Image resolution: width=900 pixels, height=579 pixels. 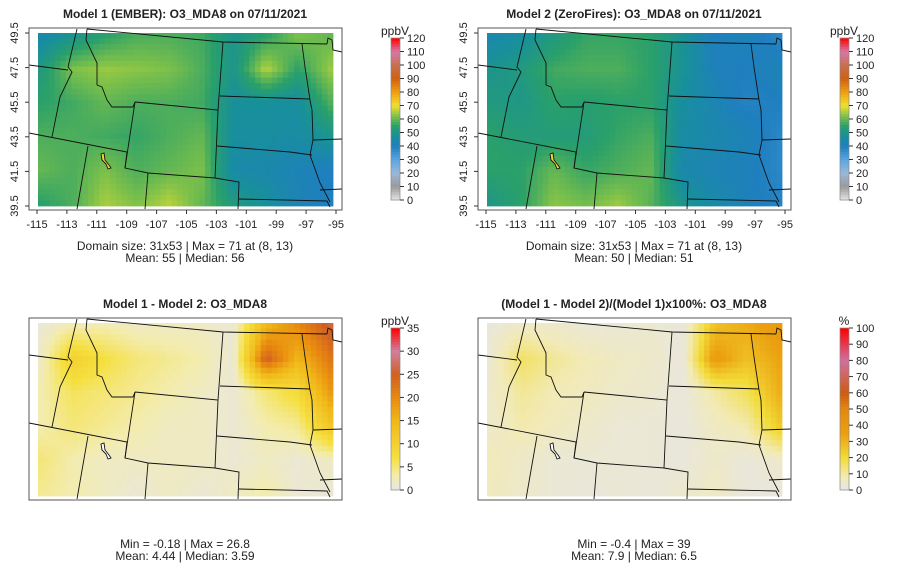 I want to click on y-tick-label: 43.5, so click(x=464, y=136).